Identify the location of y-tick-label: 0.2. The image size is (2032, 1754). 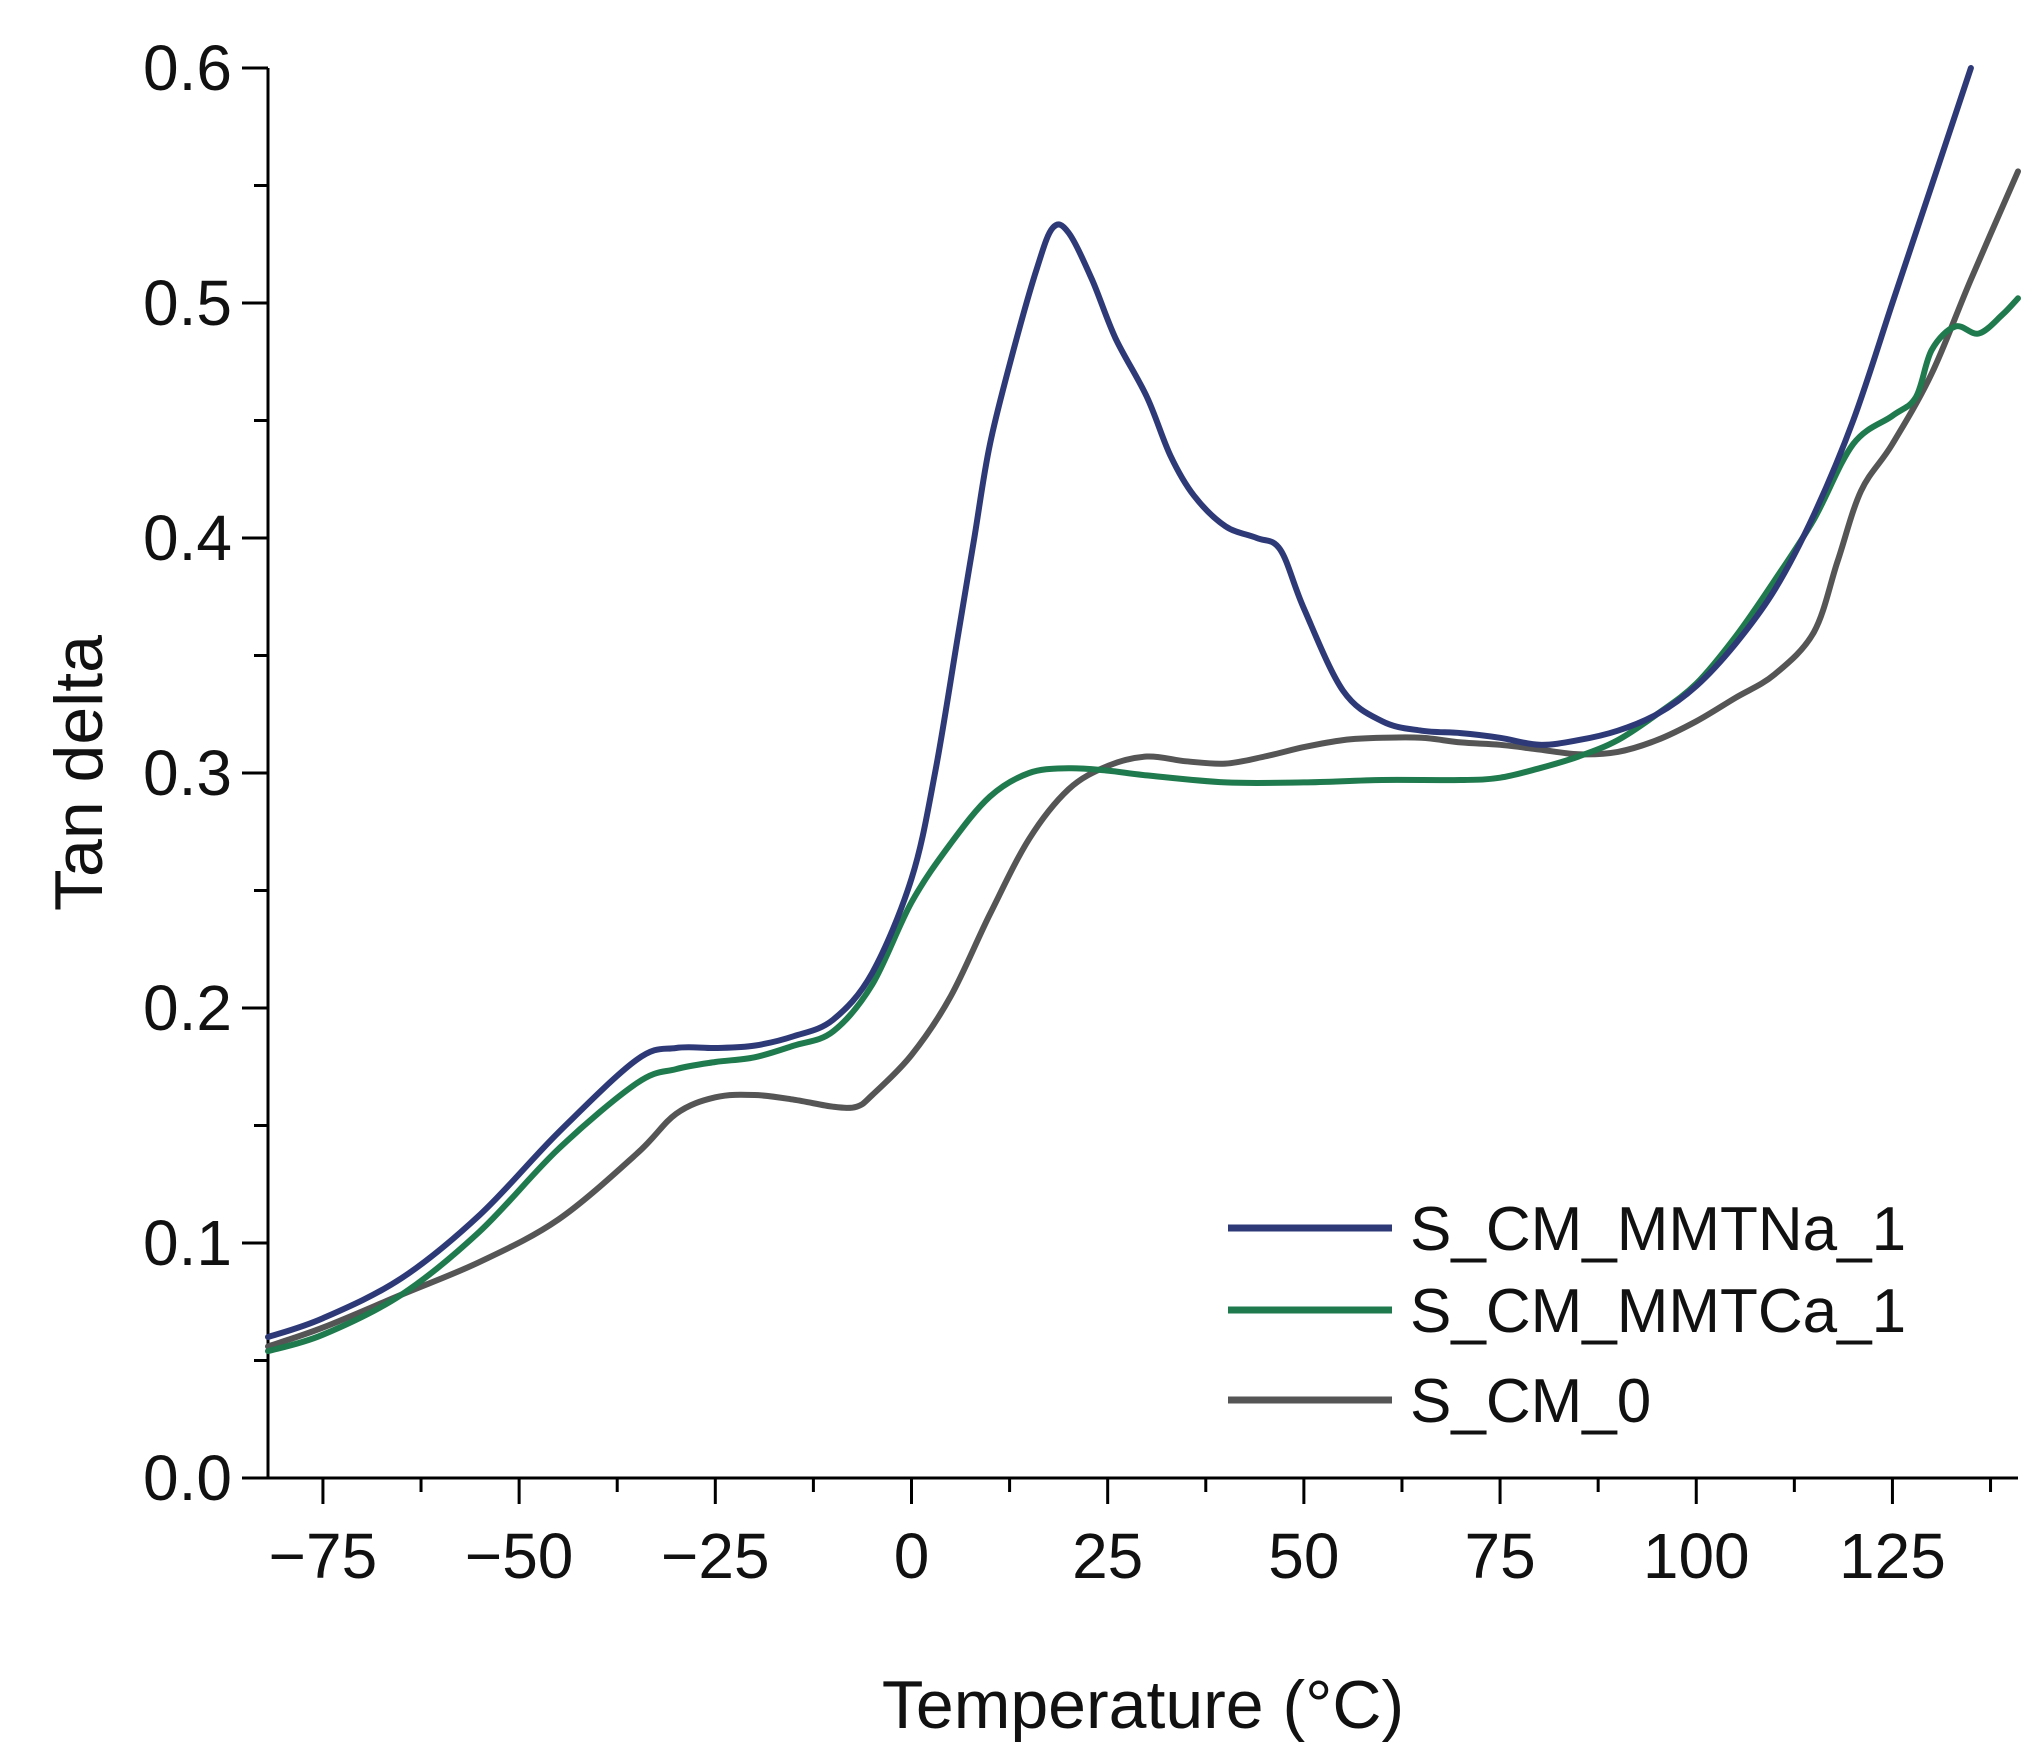
(187, 1008).